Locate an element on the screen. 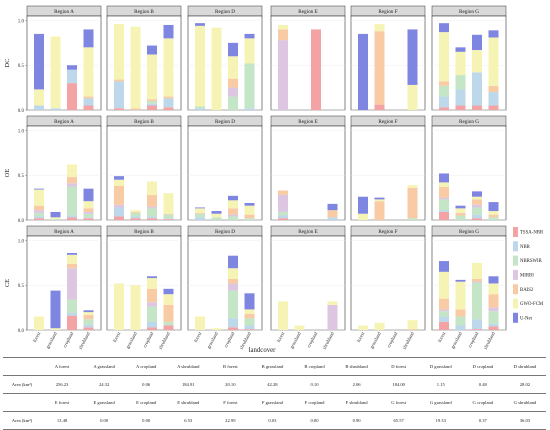 The width and height of the screenshot is (550, 430). x-tick-label: cropland is located at coordinates (230, 340).